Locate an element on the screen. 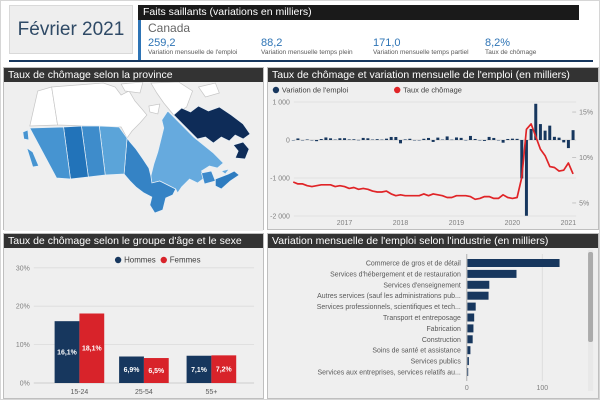 The width and height of the screenshot is (600, 400). left-axis-tick: 0 is located at coordinates (288, 140).